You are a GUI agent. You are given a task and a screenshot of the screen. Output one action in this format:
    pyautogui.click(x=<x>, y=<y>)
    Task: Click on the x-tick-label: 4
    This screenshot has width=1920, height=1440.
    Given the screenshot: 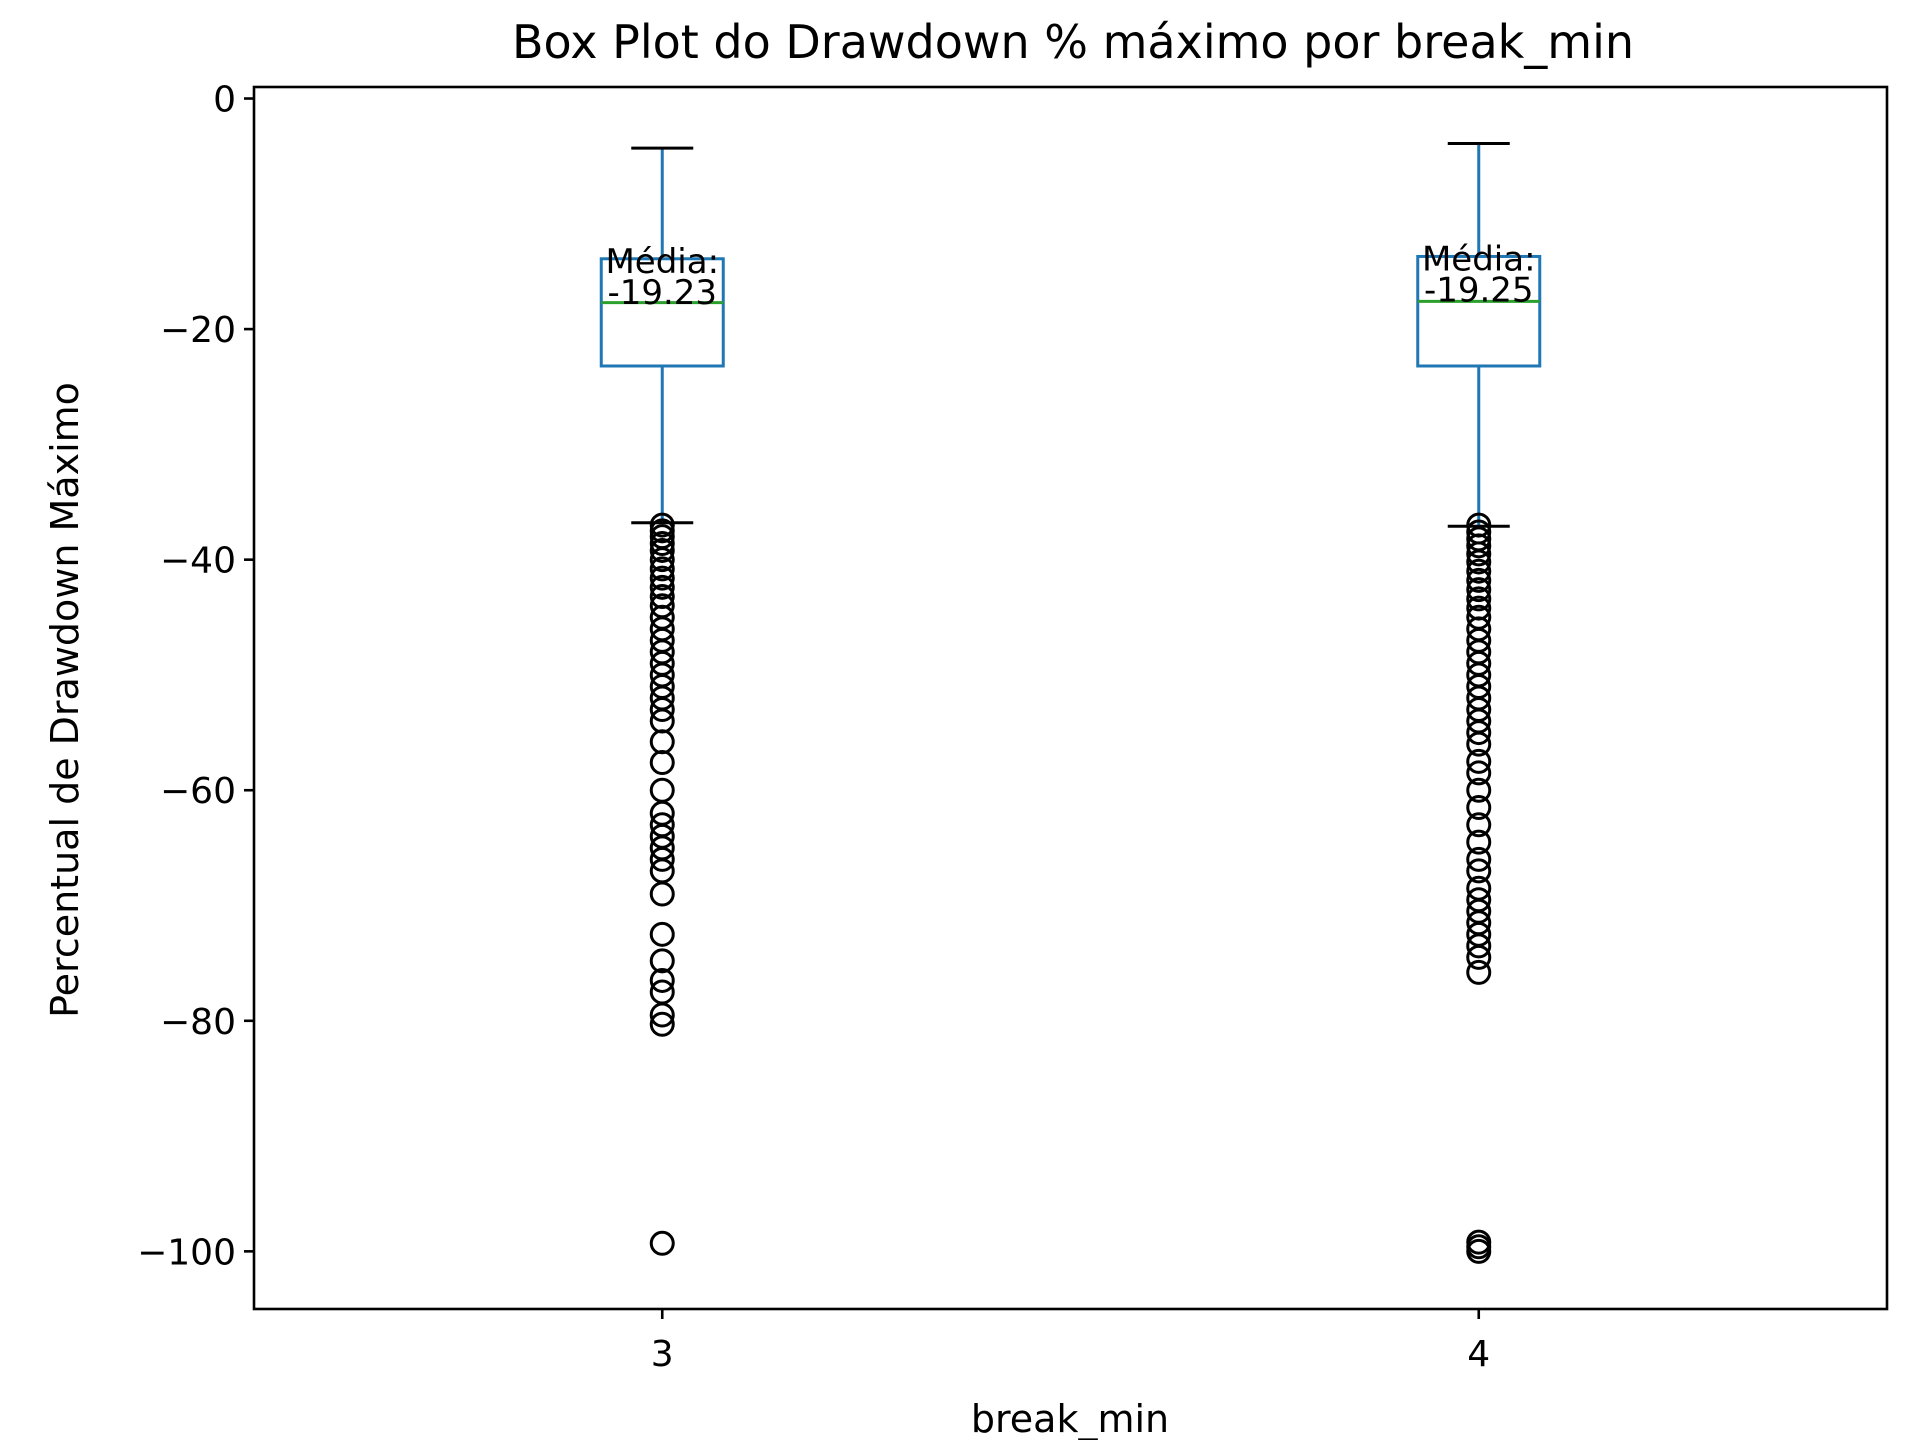 What is the action you would take?
    pyautogui.click(x=1478, y=1354)
    